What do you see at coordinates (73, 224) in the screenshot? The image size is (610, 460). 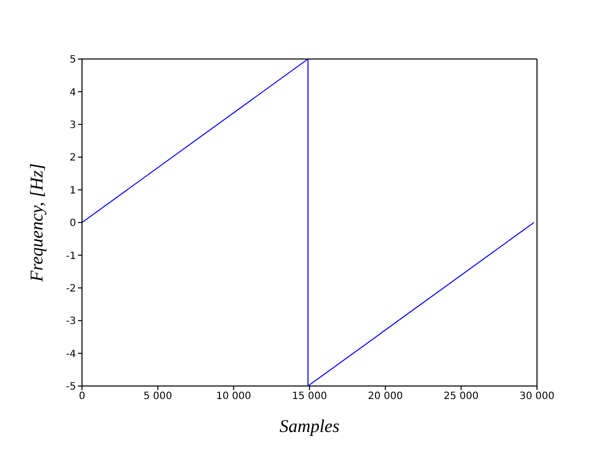 I see `y-tick-label: 0` at bounding box center [73, 224].